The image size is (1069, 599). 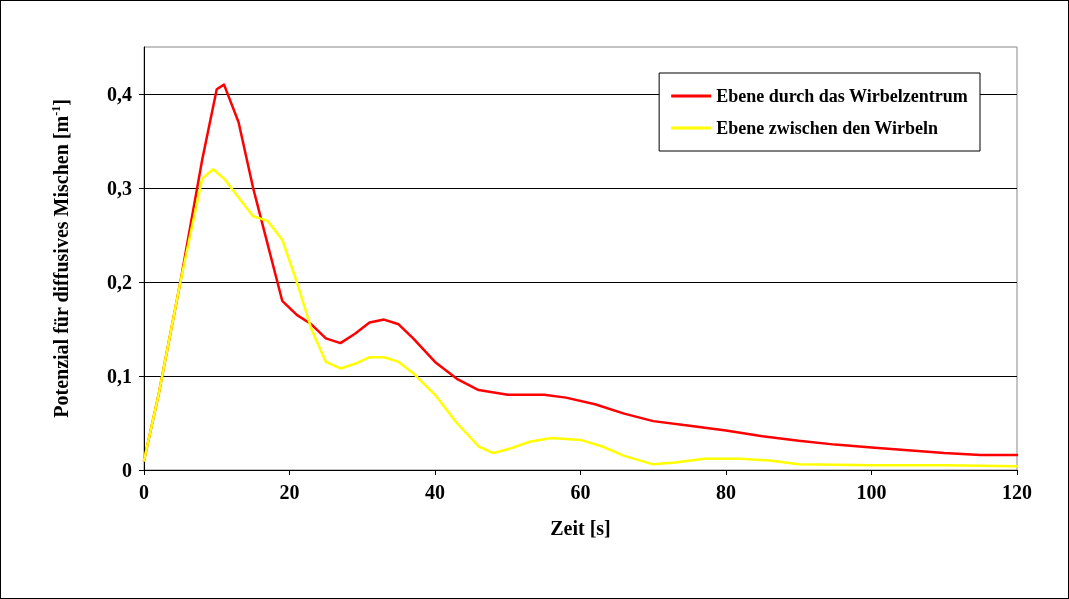 I want to click on legend-label: Ebene zwischen den Wirbeln, so click(x=827, y=128).